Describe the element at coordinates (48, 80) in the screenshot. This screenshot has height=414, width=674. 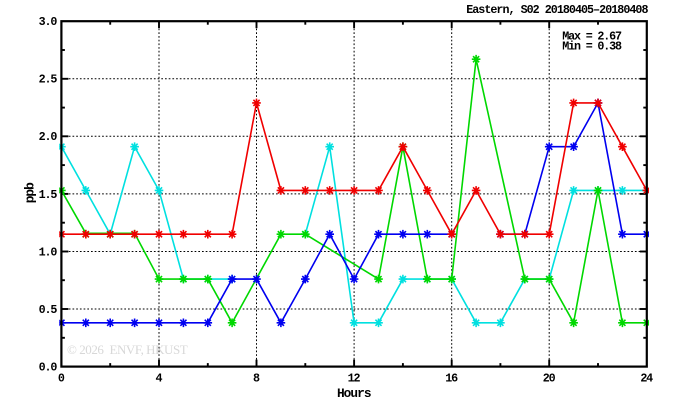
I see `svg-text: 2.5` at that location.